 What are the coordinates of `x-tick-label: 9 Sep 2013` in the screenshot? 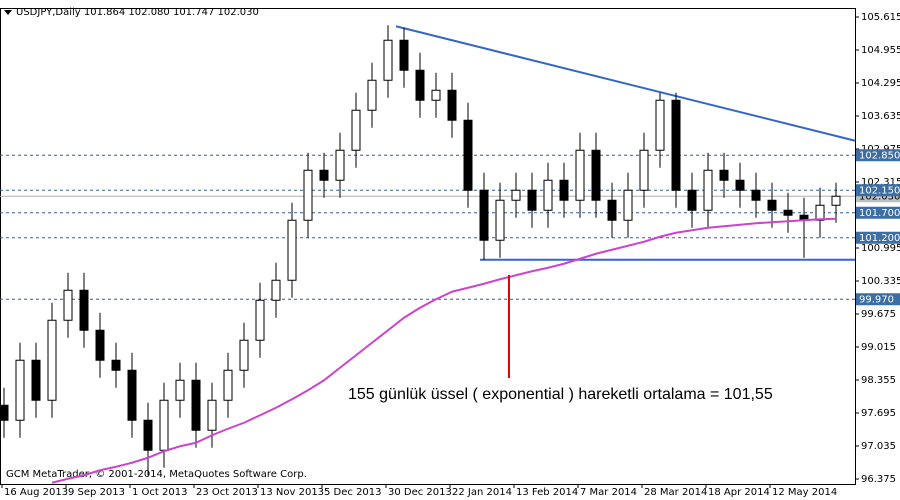 It's located at (96, 492).